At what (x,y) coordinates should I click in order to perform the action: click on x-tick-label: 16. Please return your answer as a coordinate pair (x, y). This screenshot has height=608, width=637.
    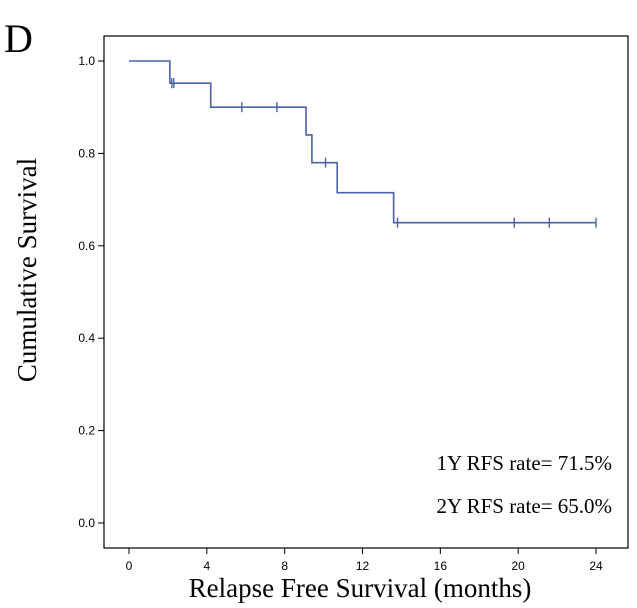
    Looking at the image, I should click on (441, 566).